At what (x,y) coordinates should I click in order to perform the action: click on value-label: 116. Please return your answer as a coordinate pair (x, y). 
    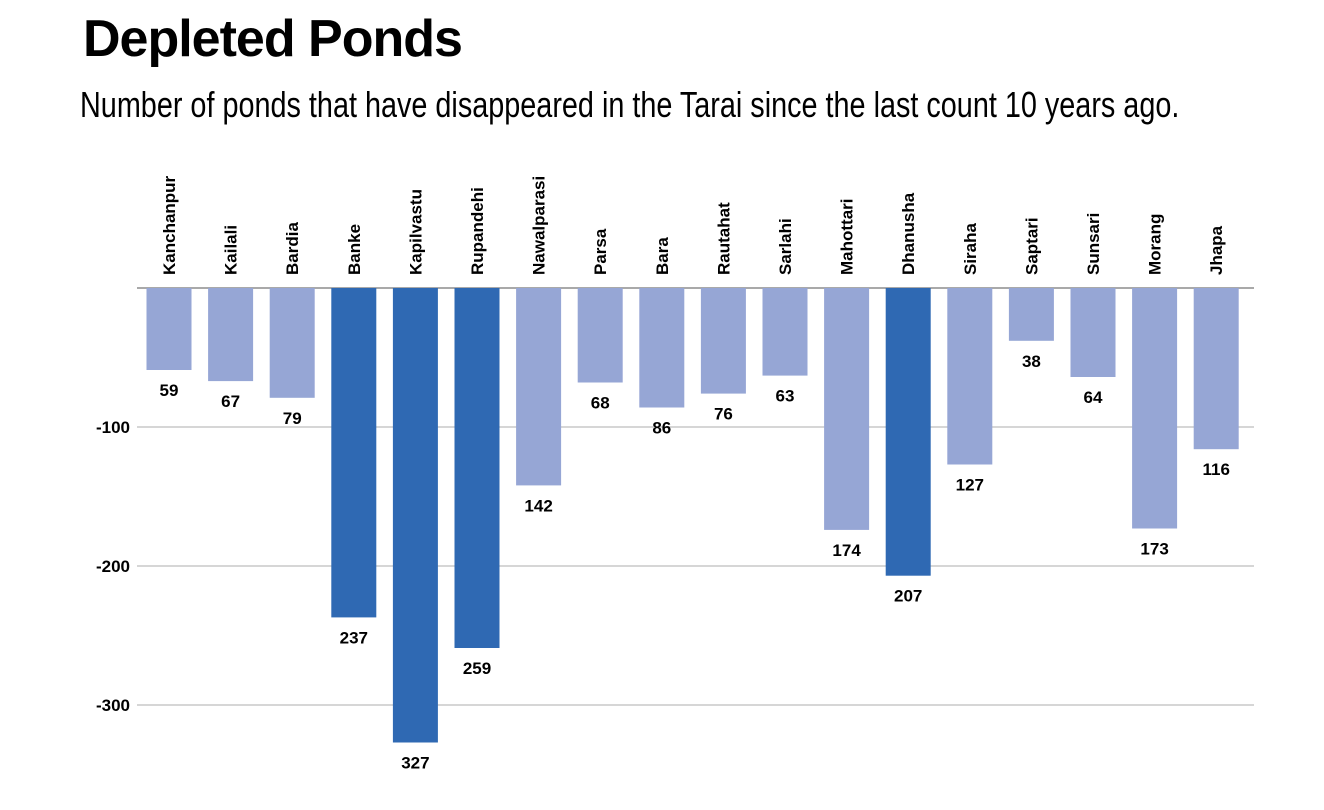
    Looking at the image, I should click on (1215, 469).